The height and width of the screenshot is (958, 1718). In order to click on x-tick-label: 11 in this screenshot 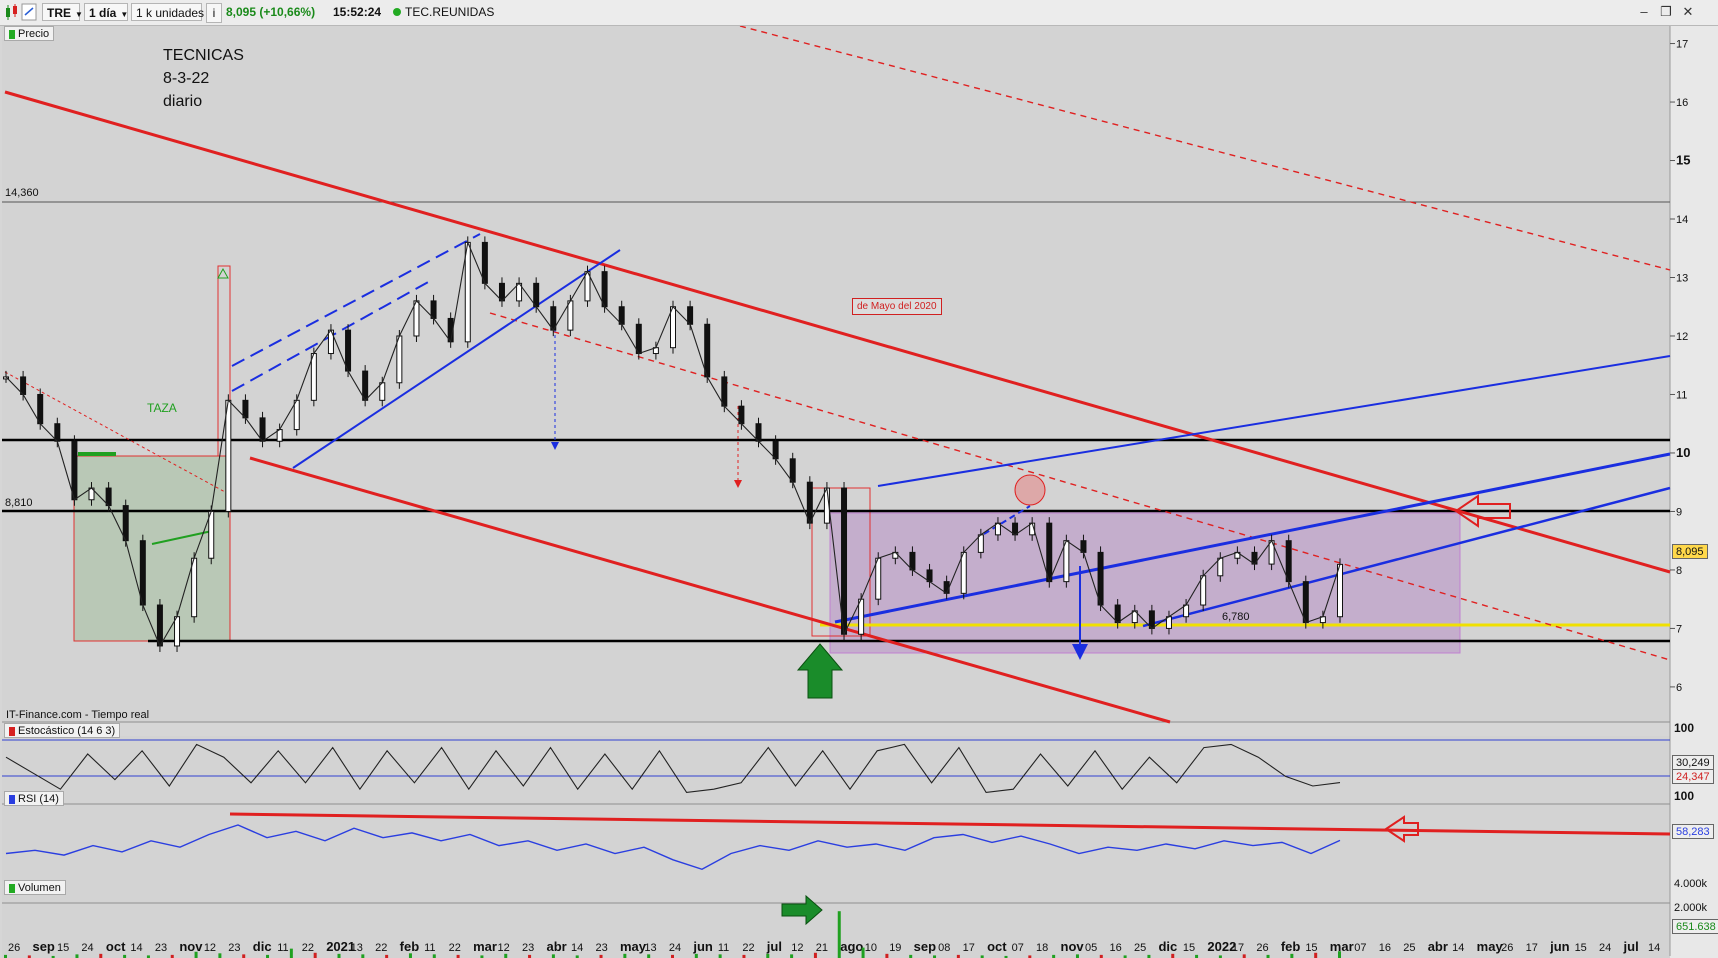, I will do `click(282, 948)`.